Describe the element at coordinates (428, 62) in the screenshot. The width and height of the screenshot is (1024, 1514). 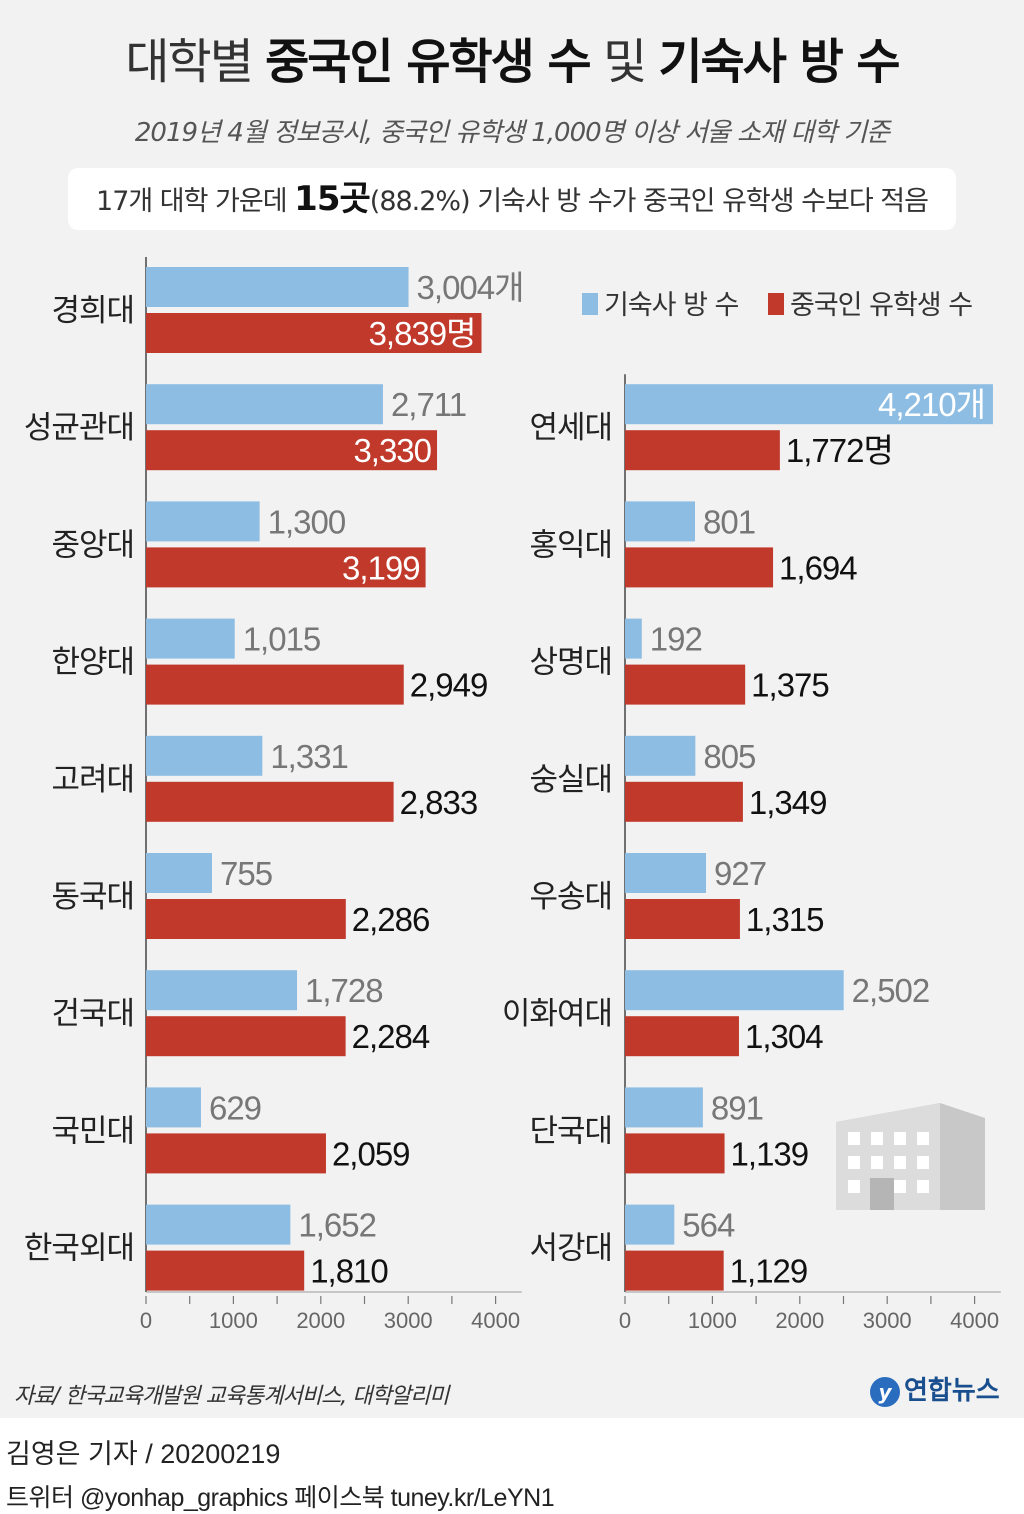
I see `title-bold-students: 중국인 유학생 수` at that location.